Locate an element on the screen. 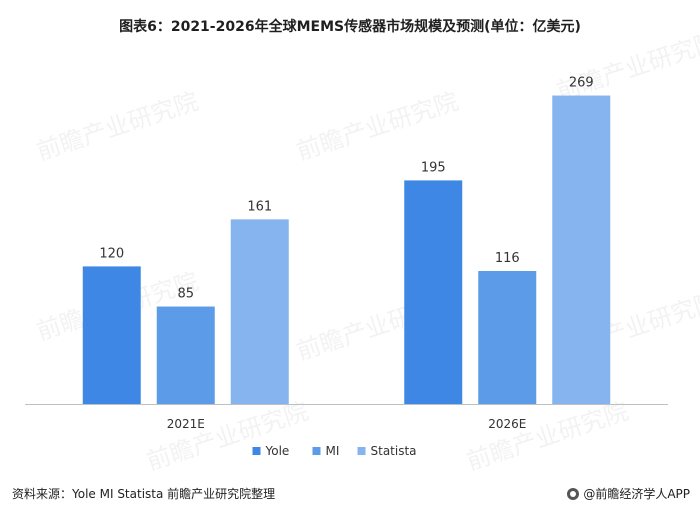 This screenshot has height=513, width=700. brand-logo-icon is located at coordinates (573, 493).